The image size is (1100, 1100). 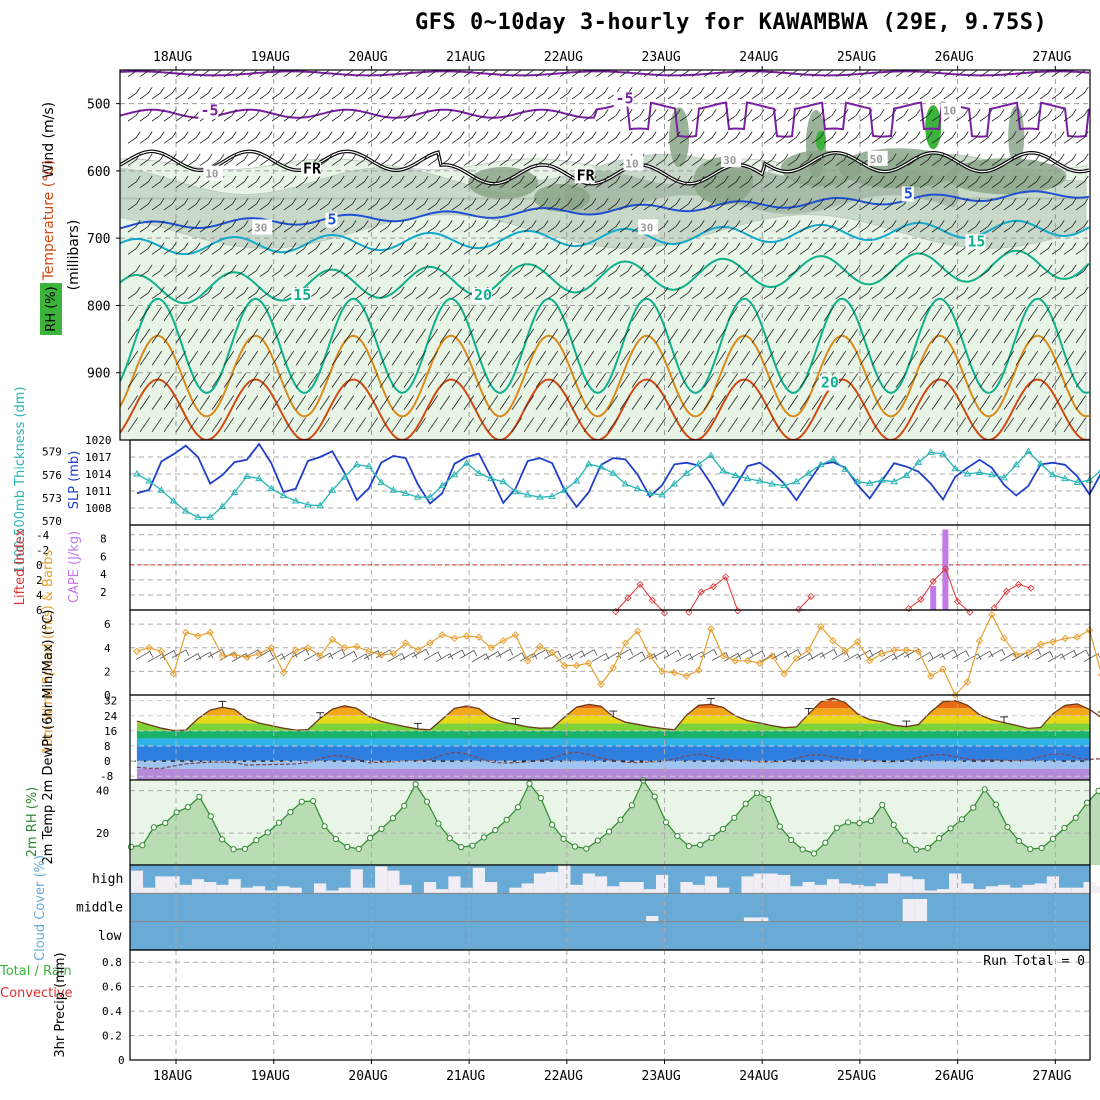 What do you see at coordinates (36, 971) in the screenshot?
I see `precip-total-label: Total / Rain` at bounding box center [36, 971].